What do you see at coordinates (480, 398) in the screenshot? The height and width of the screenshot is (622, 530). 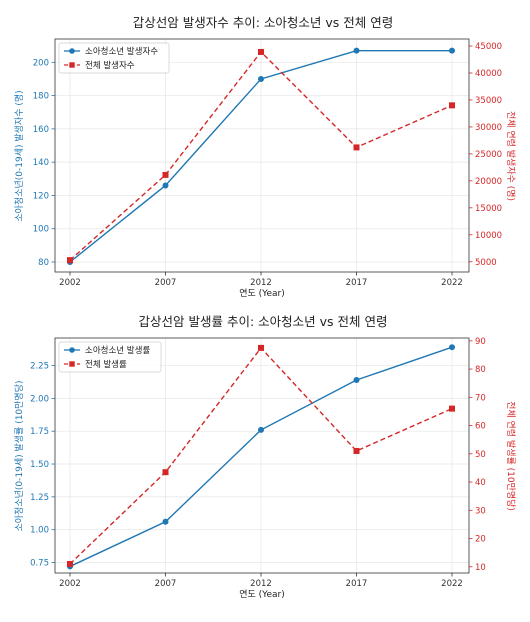 I see `chart-2-right-tick-label: 70` at bounding box center [480, 398].